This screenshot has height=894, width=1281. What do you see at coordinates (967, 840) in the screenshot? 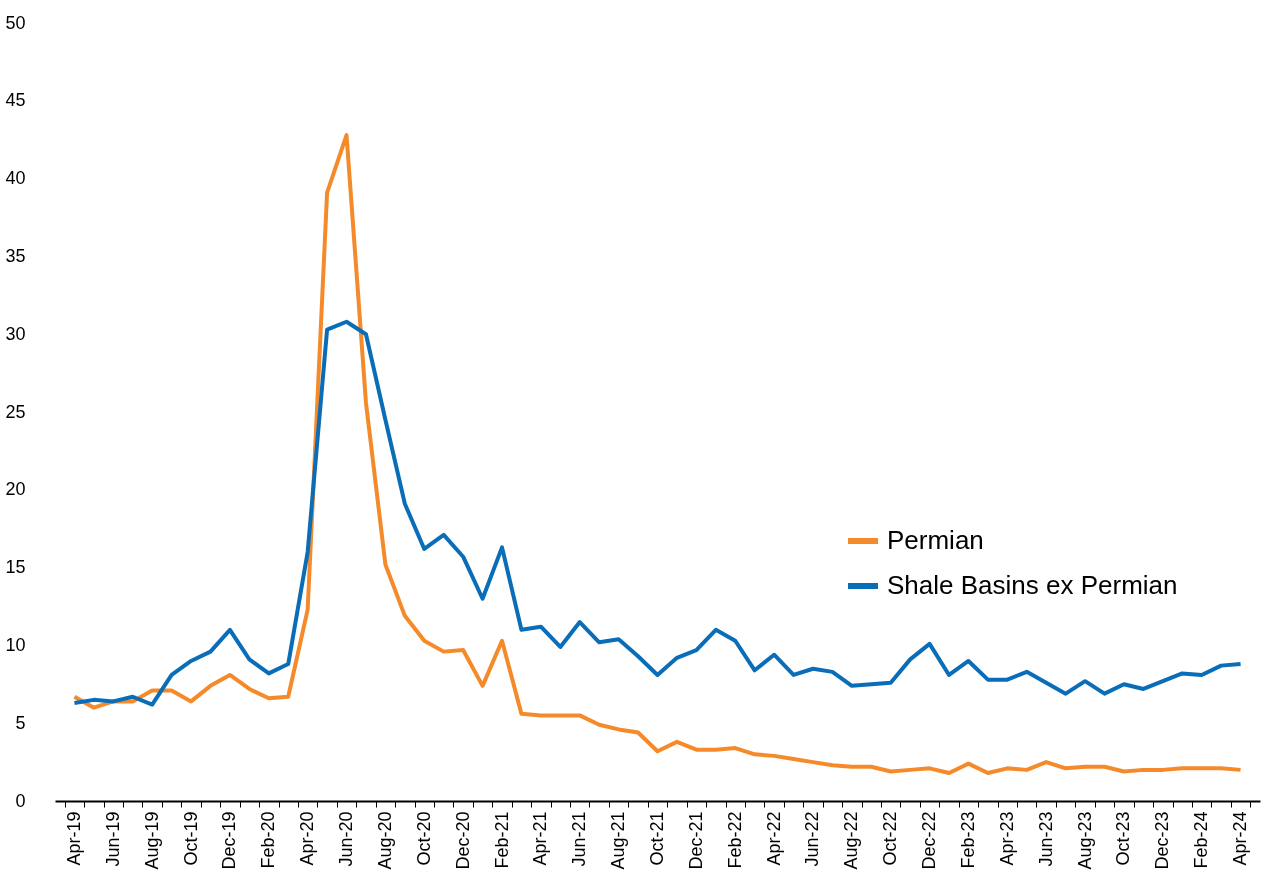
I see `x-tick-label: Feb-23` at bounding box center [967, 840].